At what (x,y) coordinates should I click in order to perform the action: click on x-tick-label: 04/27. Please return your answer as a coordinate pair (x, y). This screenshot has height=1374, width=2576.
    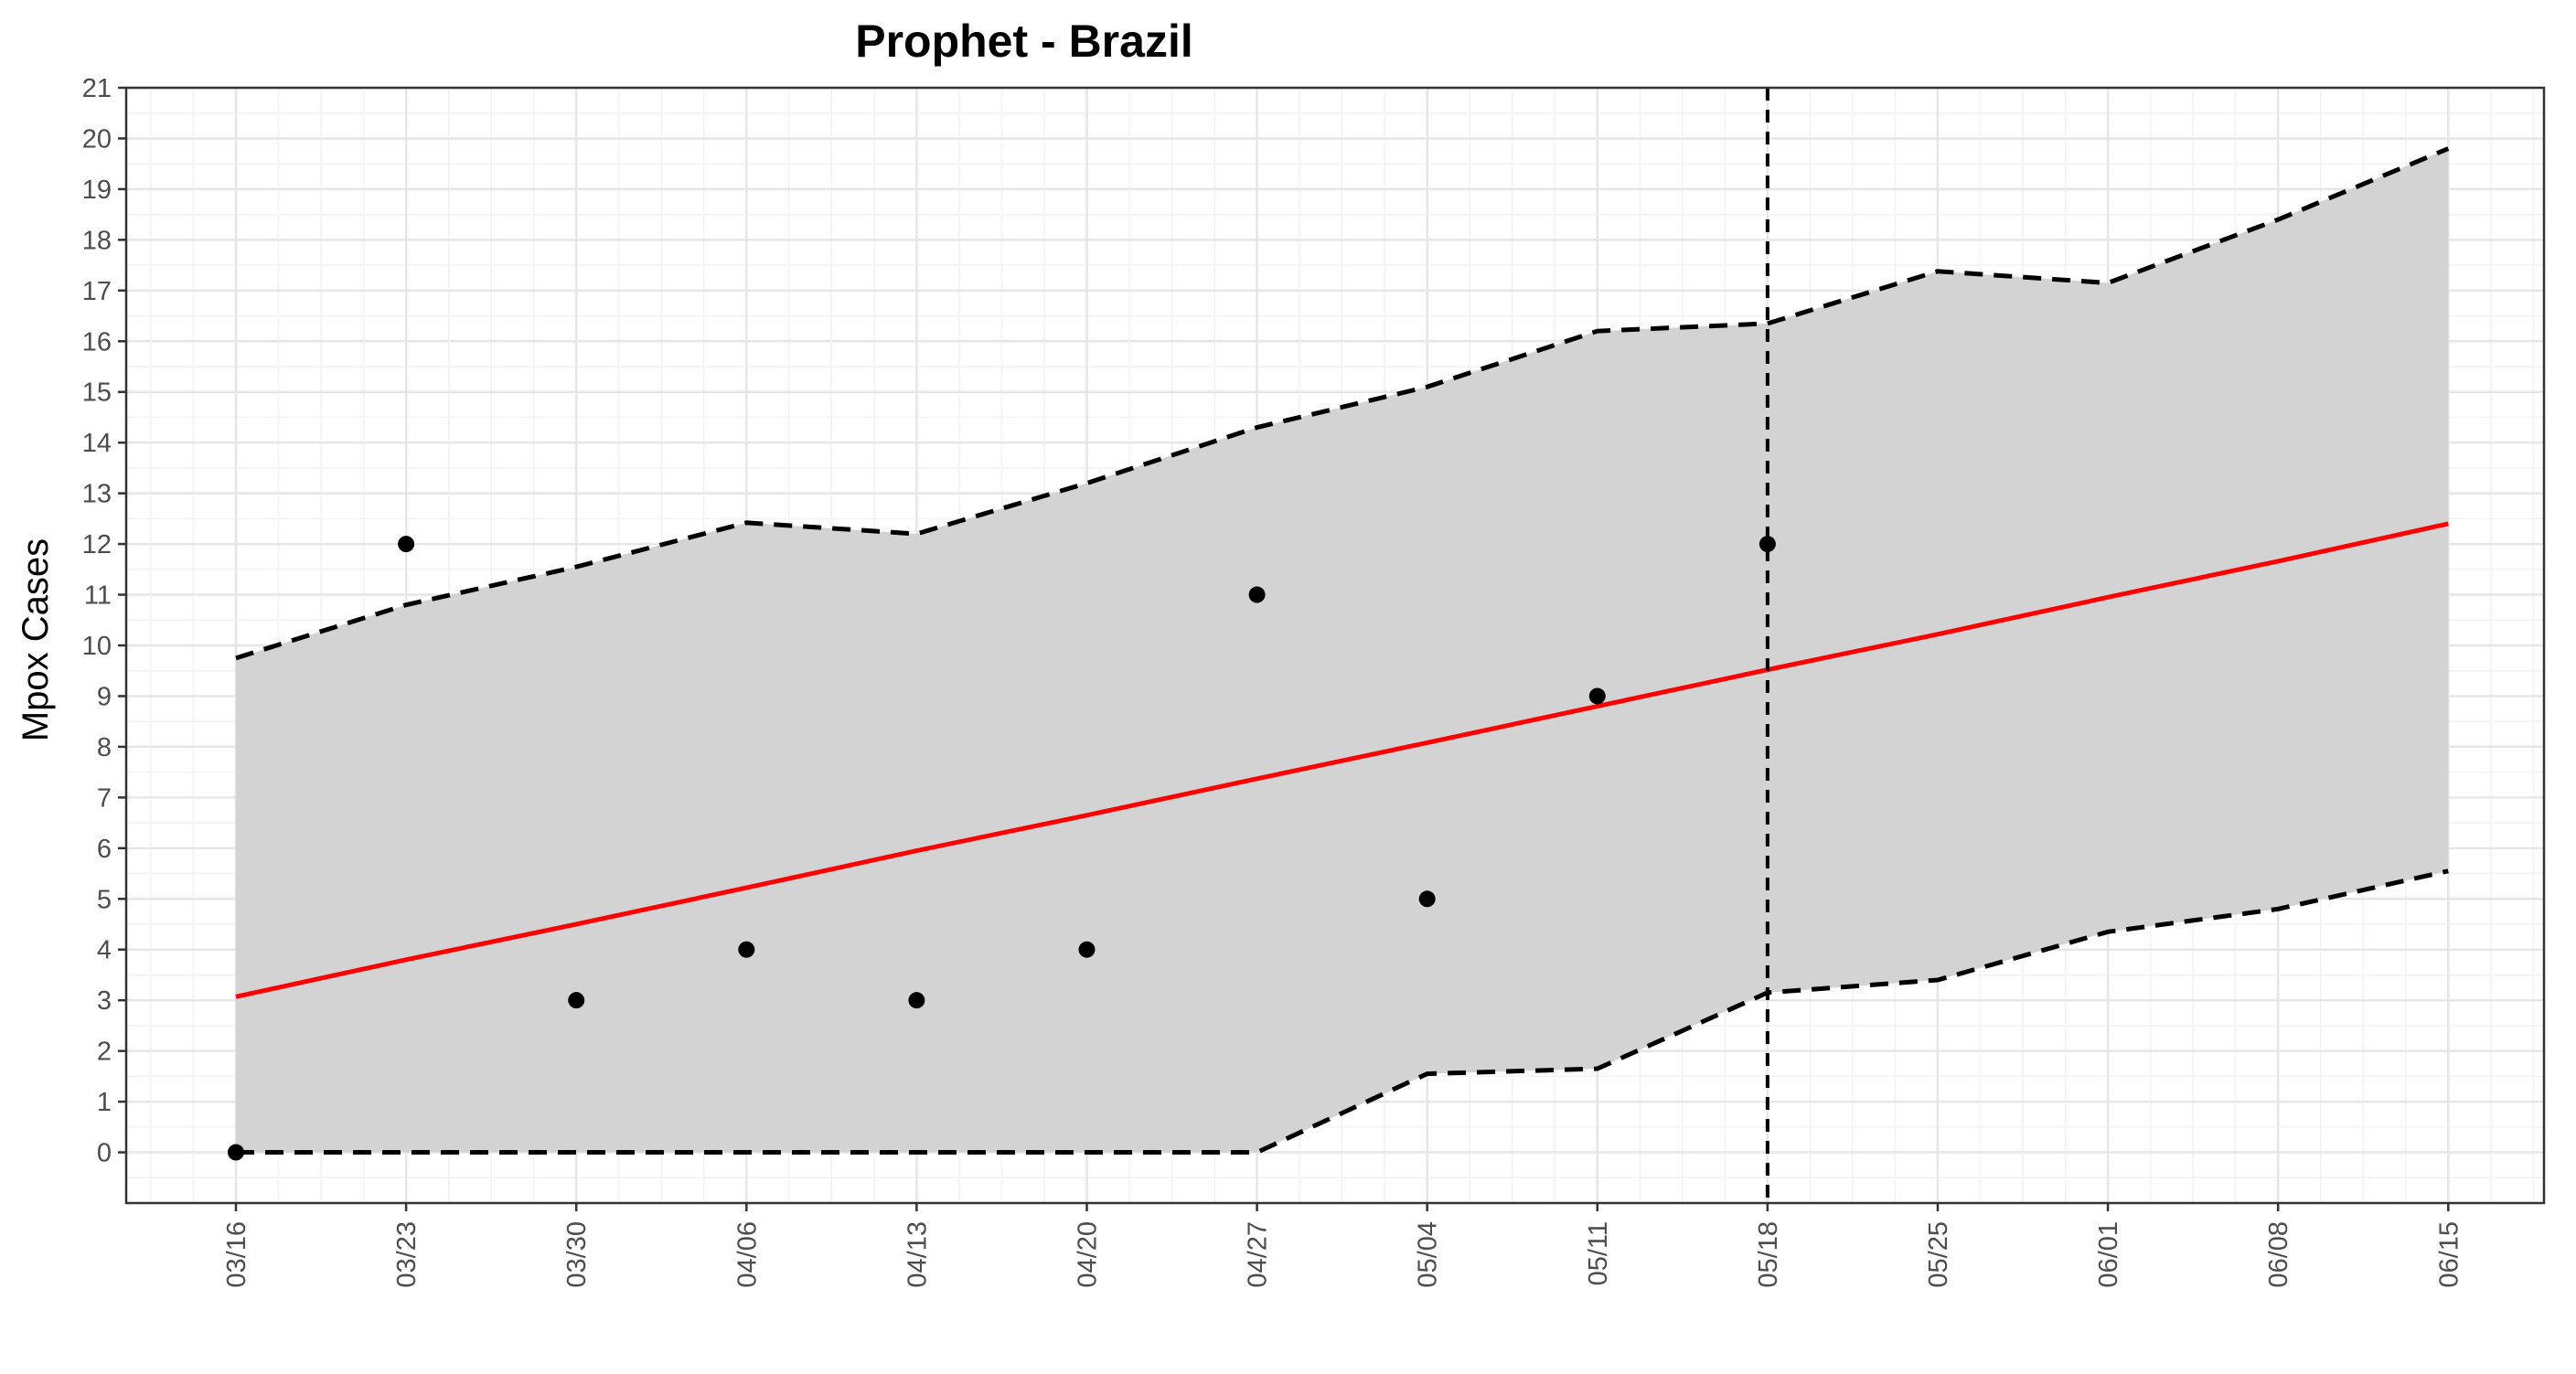
    Looking at the image, I should click on (1258, 1254).